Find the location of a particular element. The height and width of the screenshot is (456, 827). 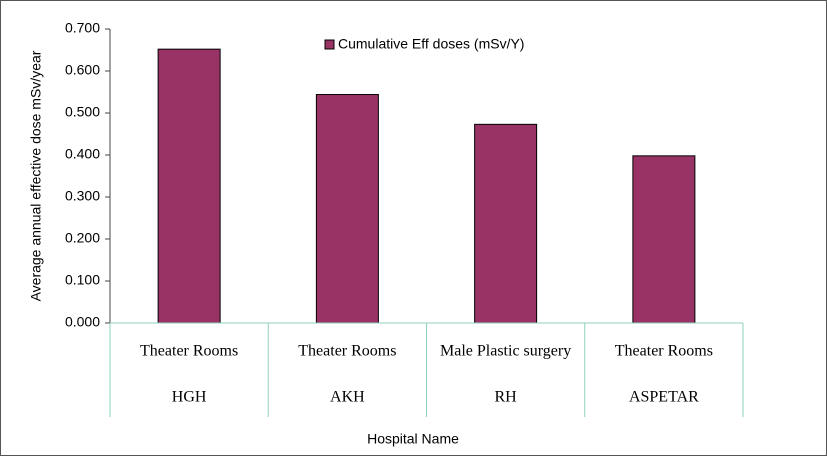

y-tick-label: 0.200 is located at coordinates (82, 238).